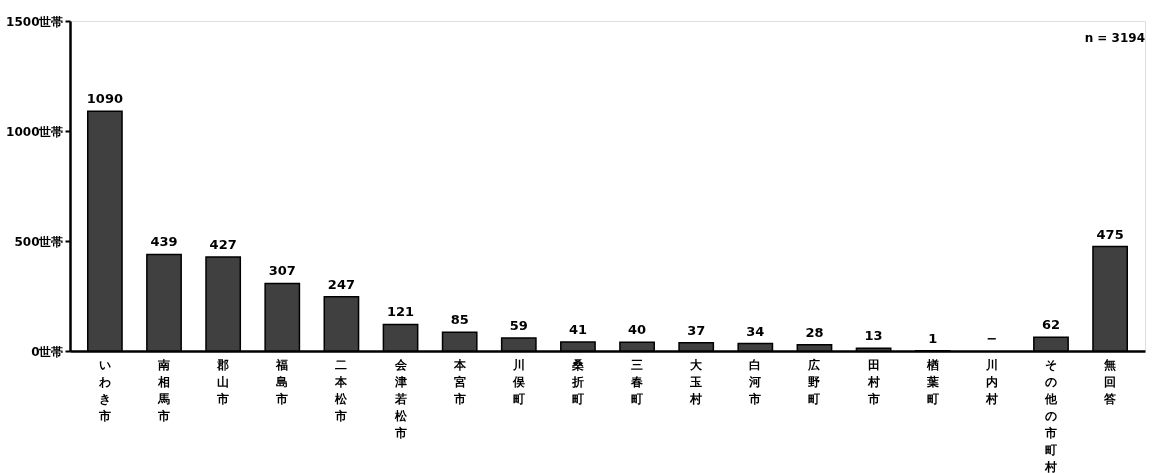 The width and height of the screenshot is (1156, 473). What do you see at coordinates (1114, 38) in the screenshot?
I see `annotation: n = 3194` at bounding box center [1114, 38].